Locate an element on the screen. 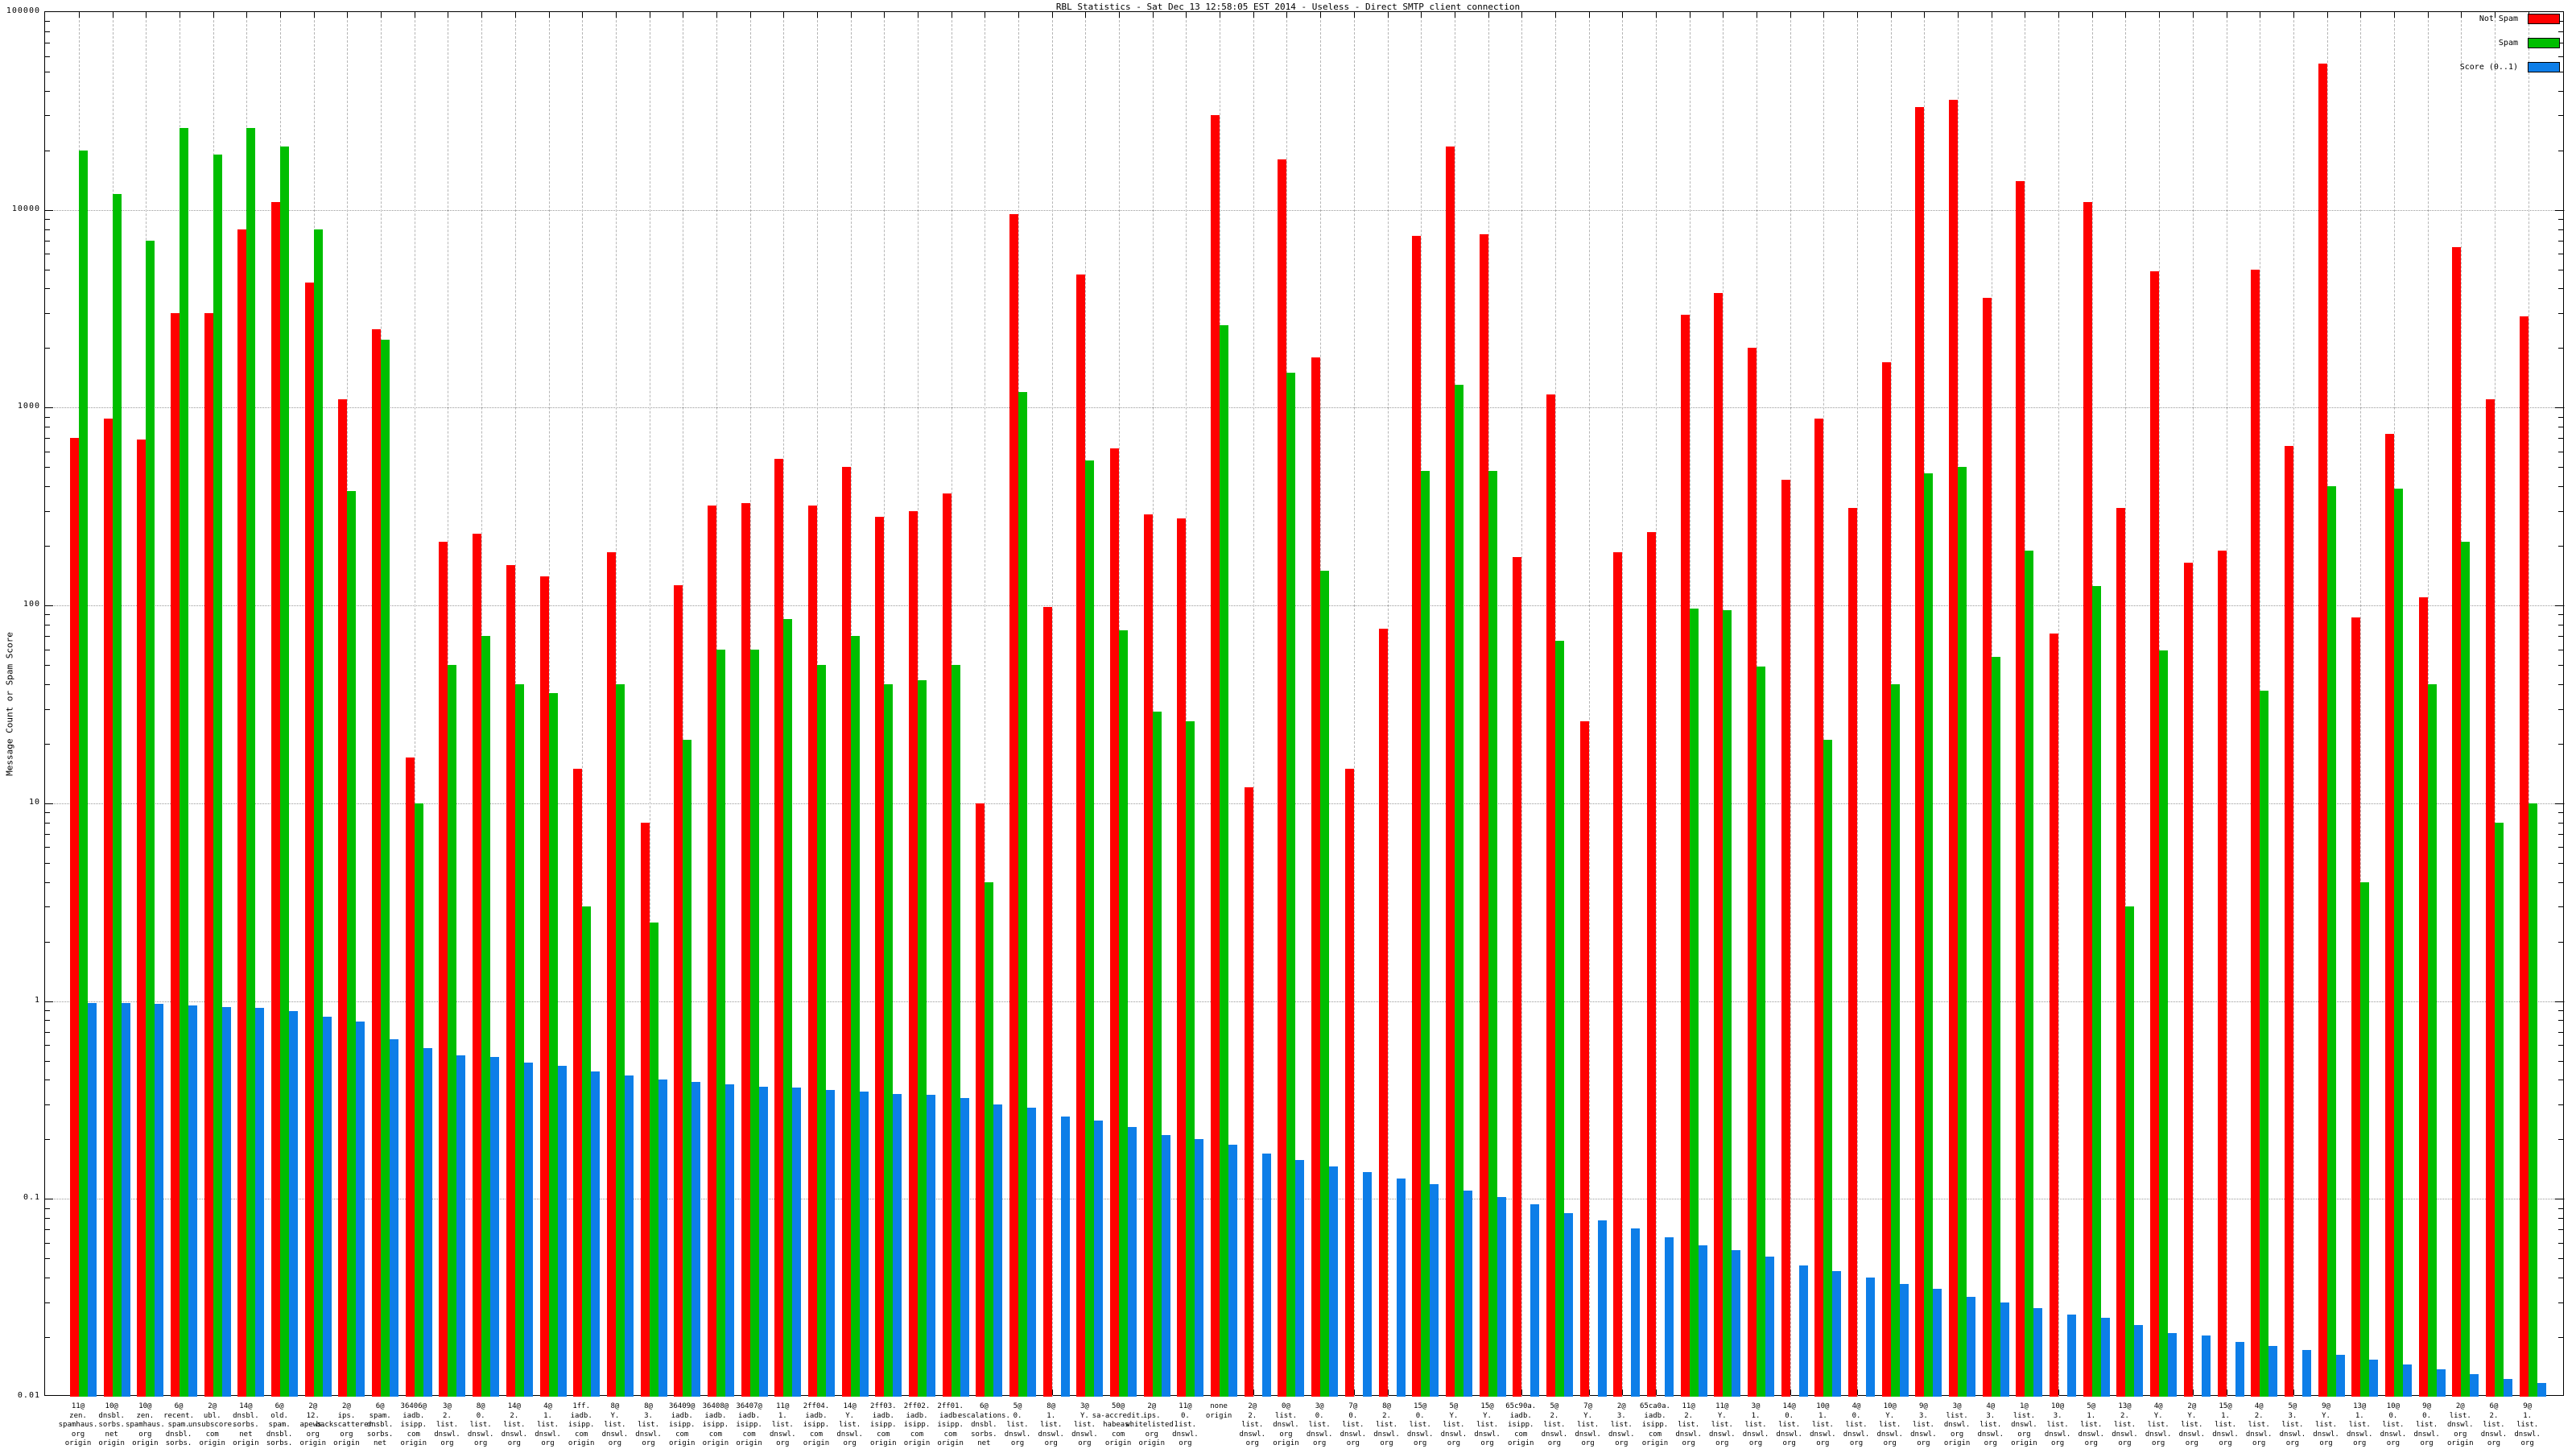 Image resolution: width=2576 pixels, height=1449 pixels. x-tick-label: 2@ list. dnswl. org origin is located at coordinates (2460, 1424).